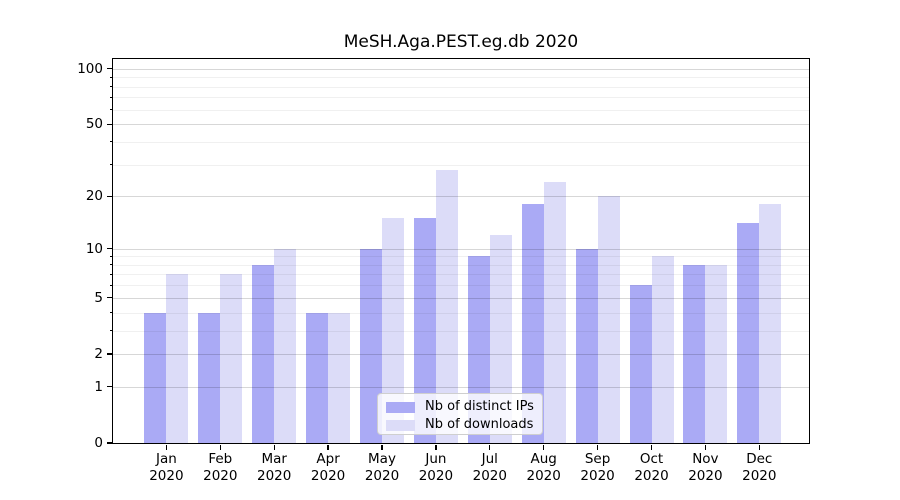 The width and height of the screenshot is (900, 500). I want to click on bar-downloads-may, so click(393, 330).